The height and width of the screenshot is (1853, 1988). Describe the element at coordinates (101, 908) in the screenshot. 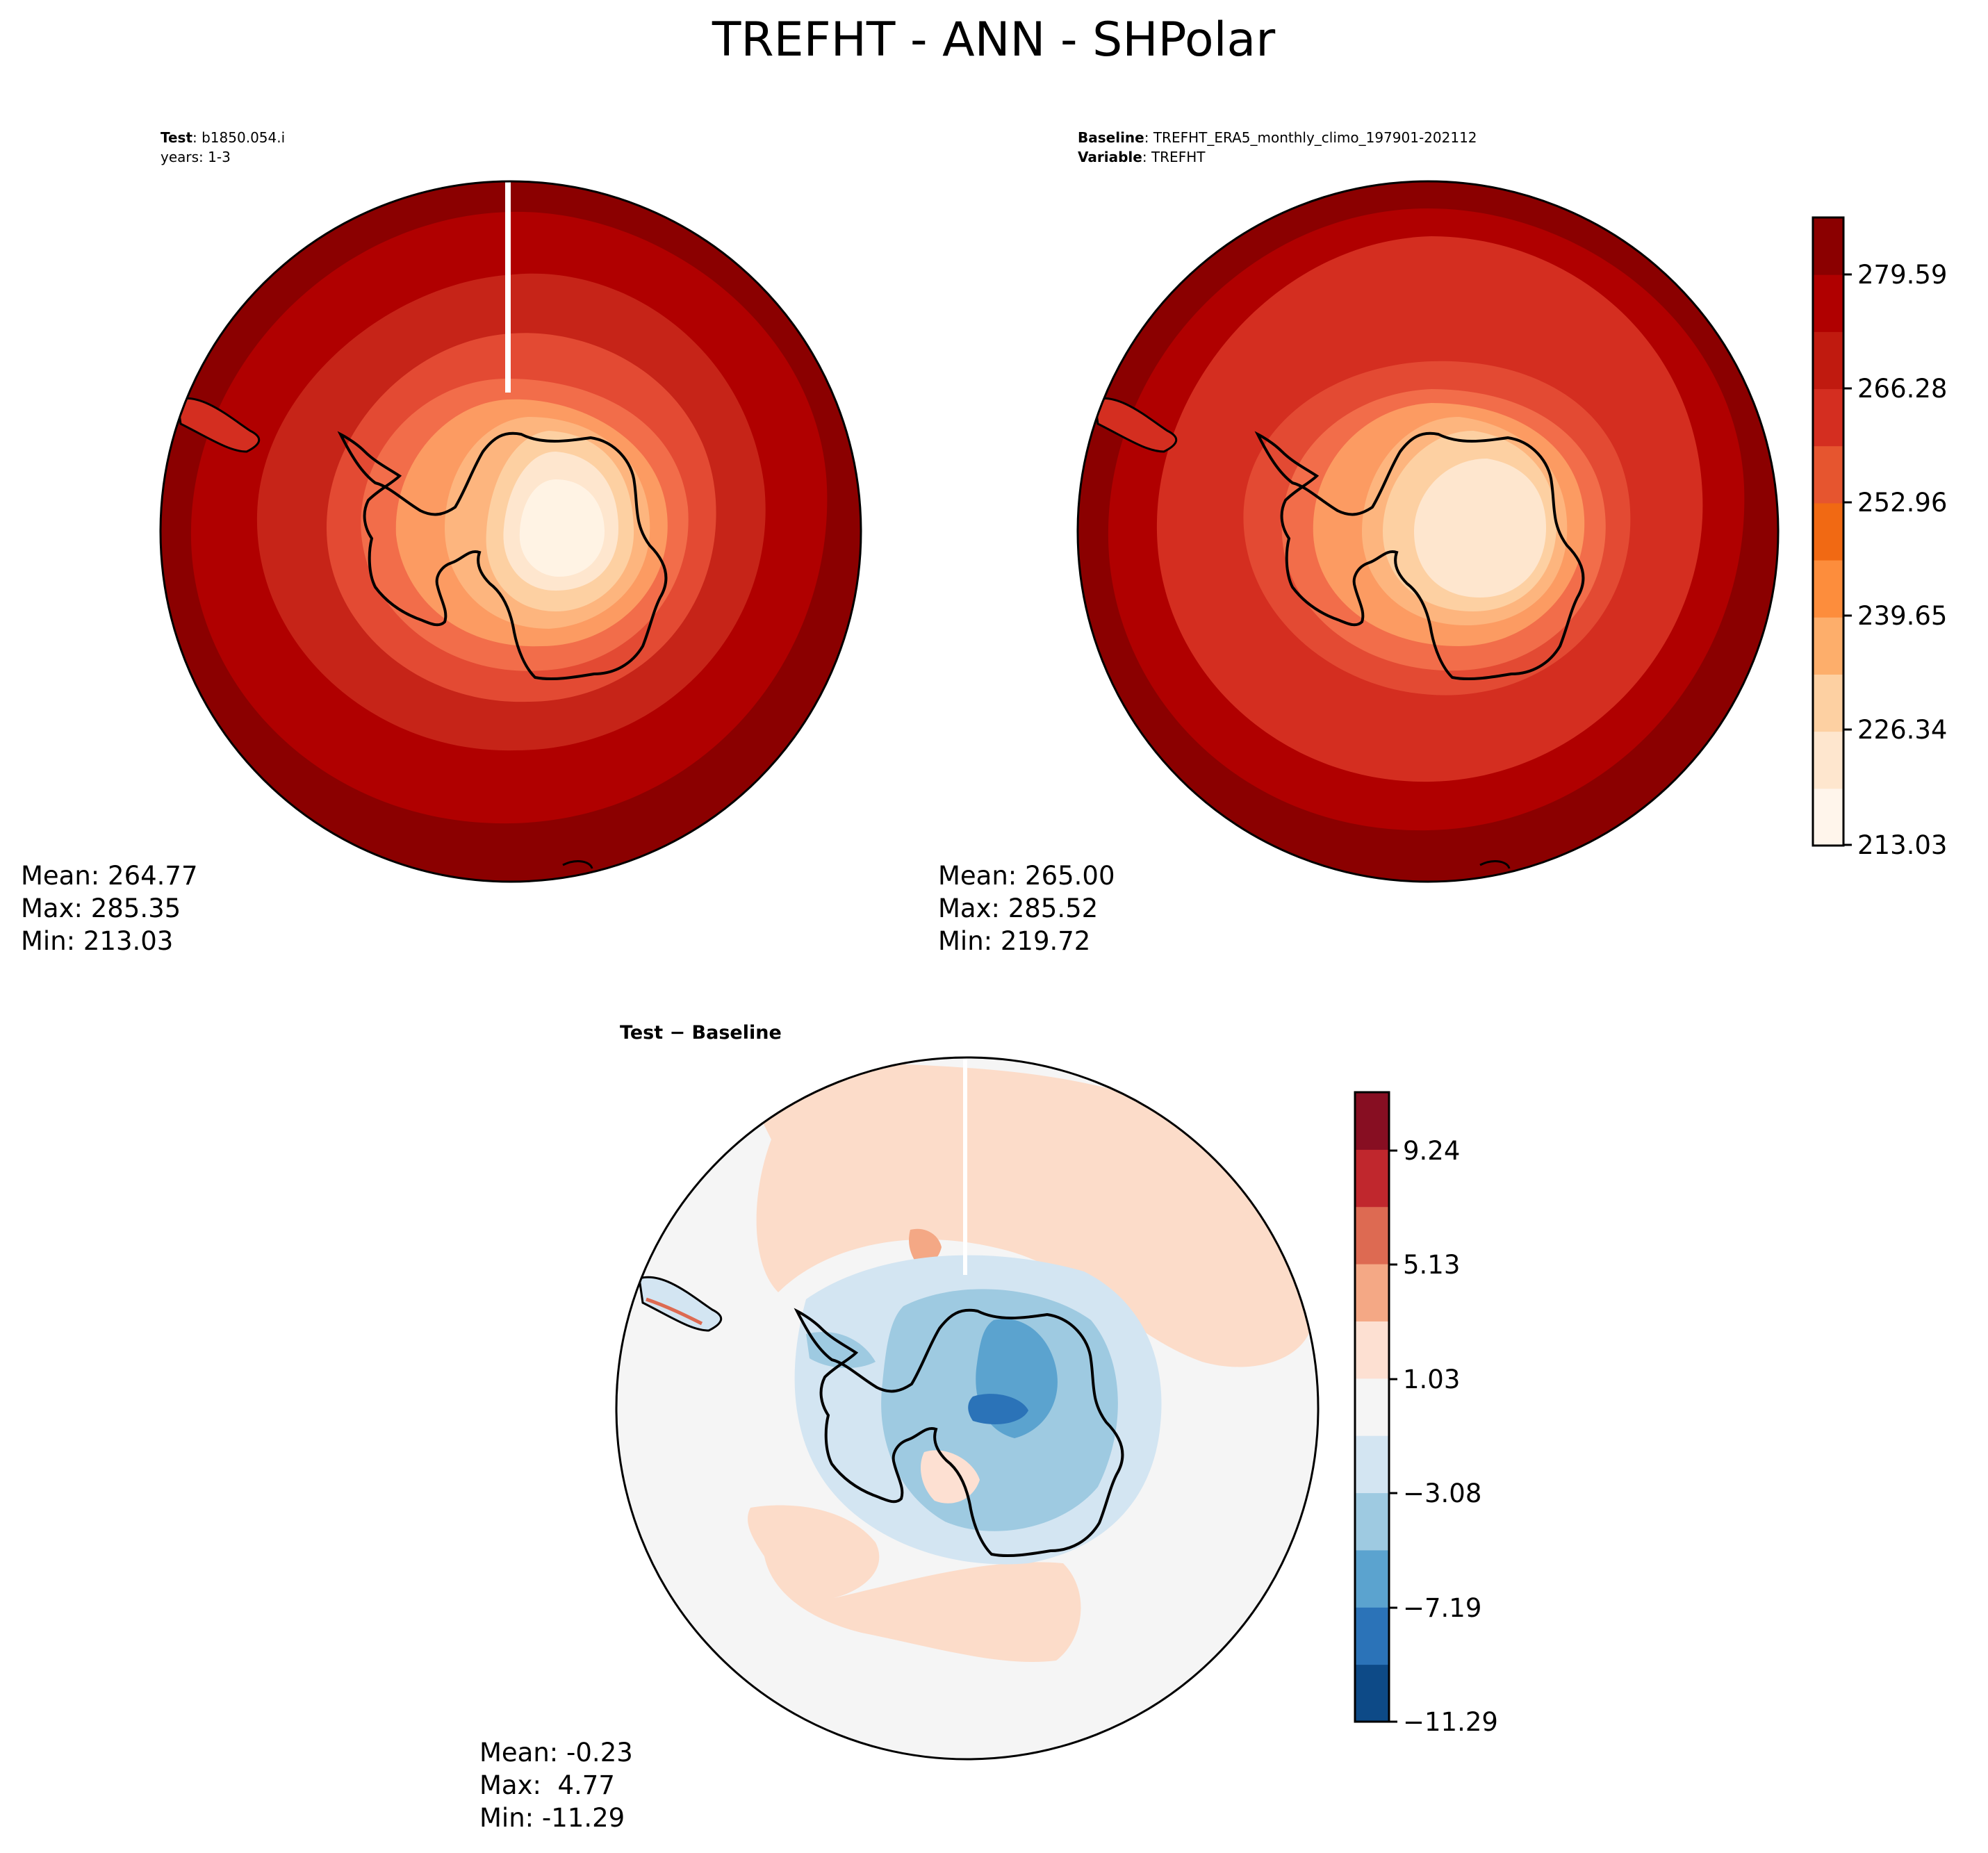

I see `test-max: Max: 285.35` at that location.